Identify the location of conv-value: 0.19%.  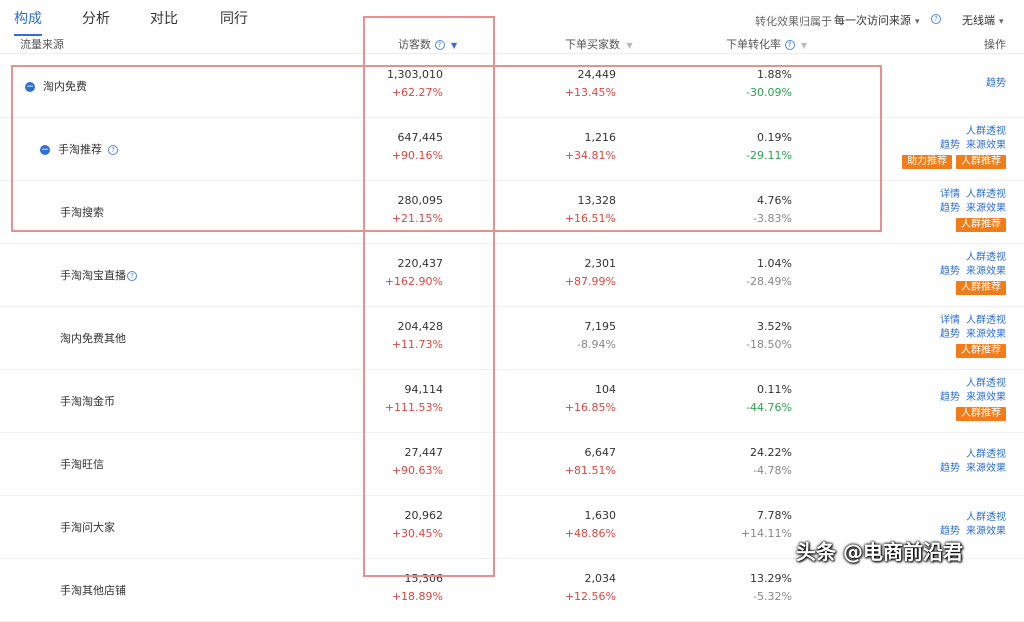
(774, 137).